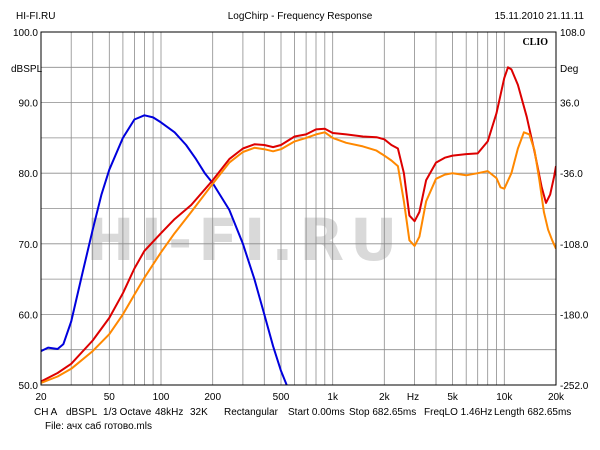 The height and width of the screenshot is (450, 600). I want to click on y-right-tick-label: -180.0, so click(574, 315).